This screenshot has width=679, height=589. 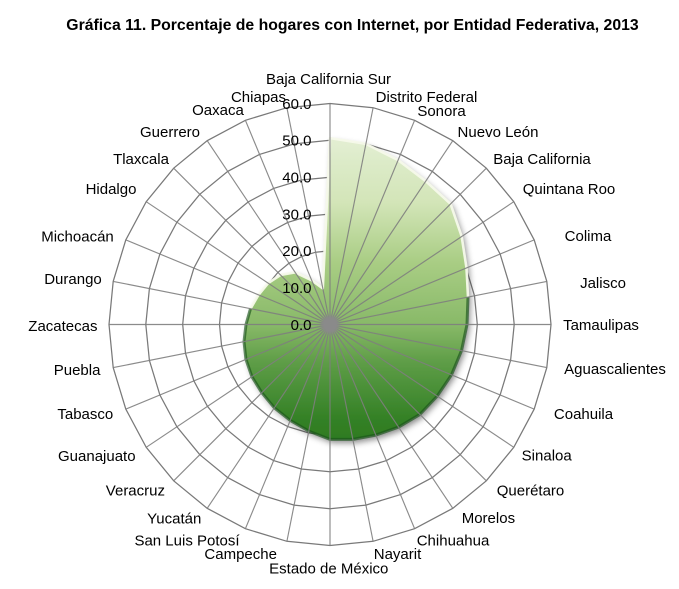 What do you see at coordinates (77, 237) in the screenshot?
I see `svg-text: Michoacán` at bounding box center [77, 237].